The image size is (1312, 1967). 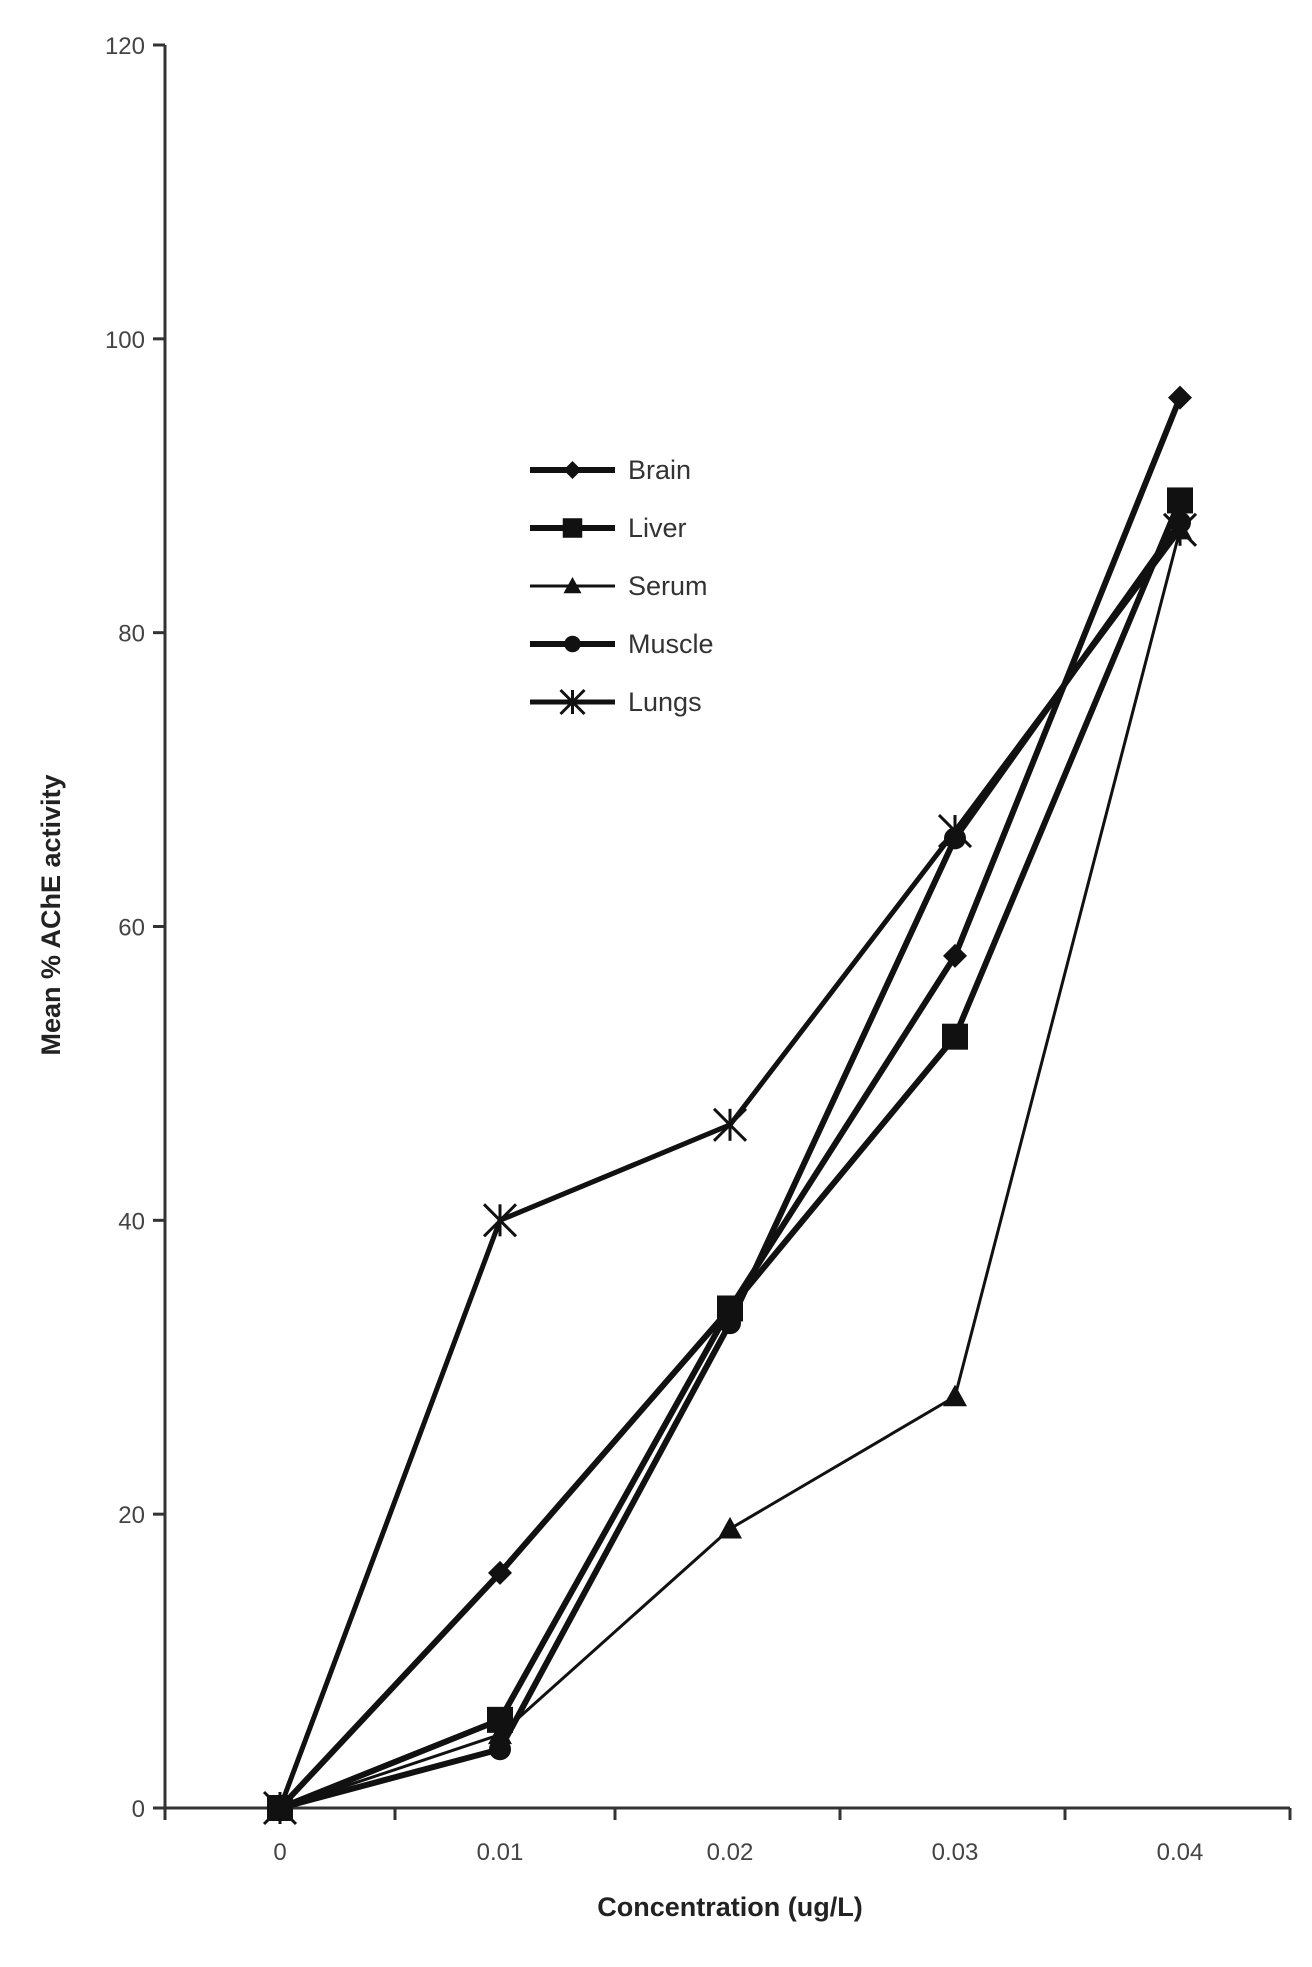 I want to click on y-axis-title: Mean % AChE activity, so click(x=51, y=914).